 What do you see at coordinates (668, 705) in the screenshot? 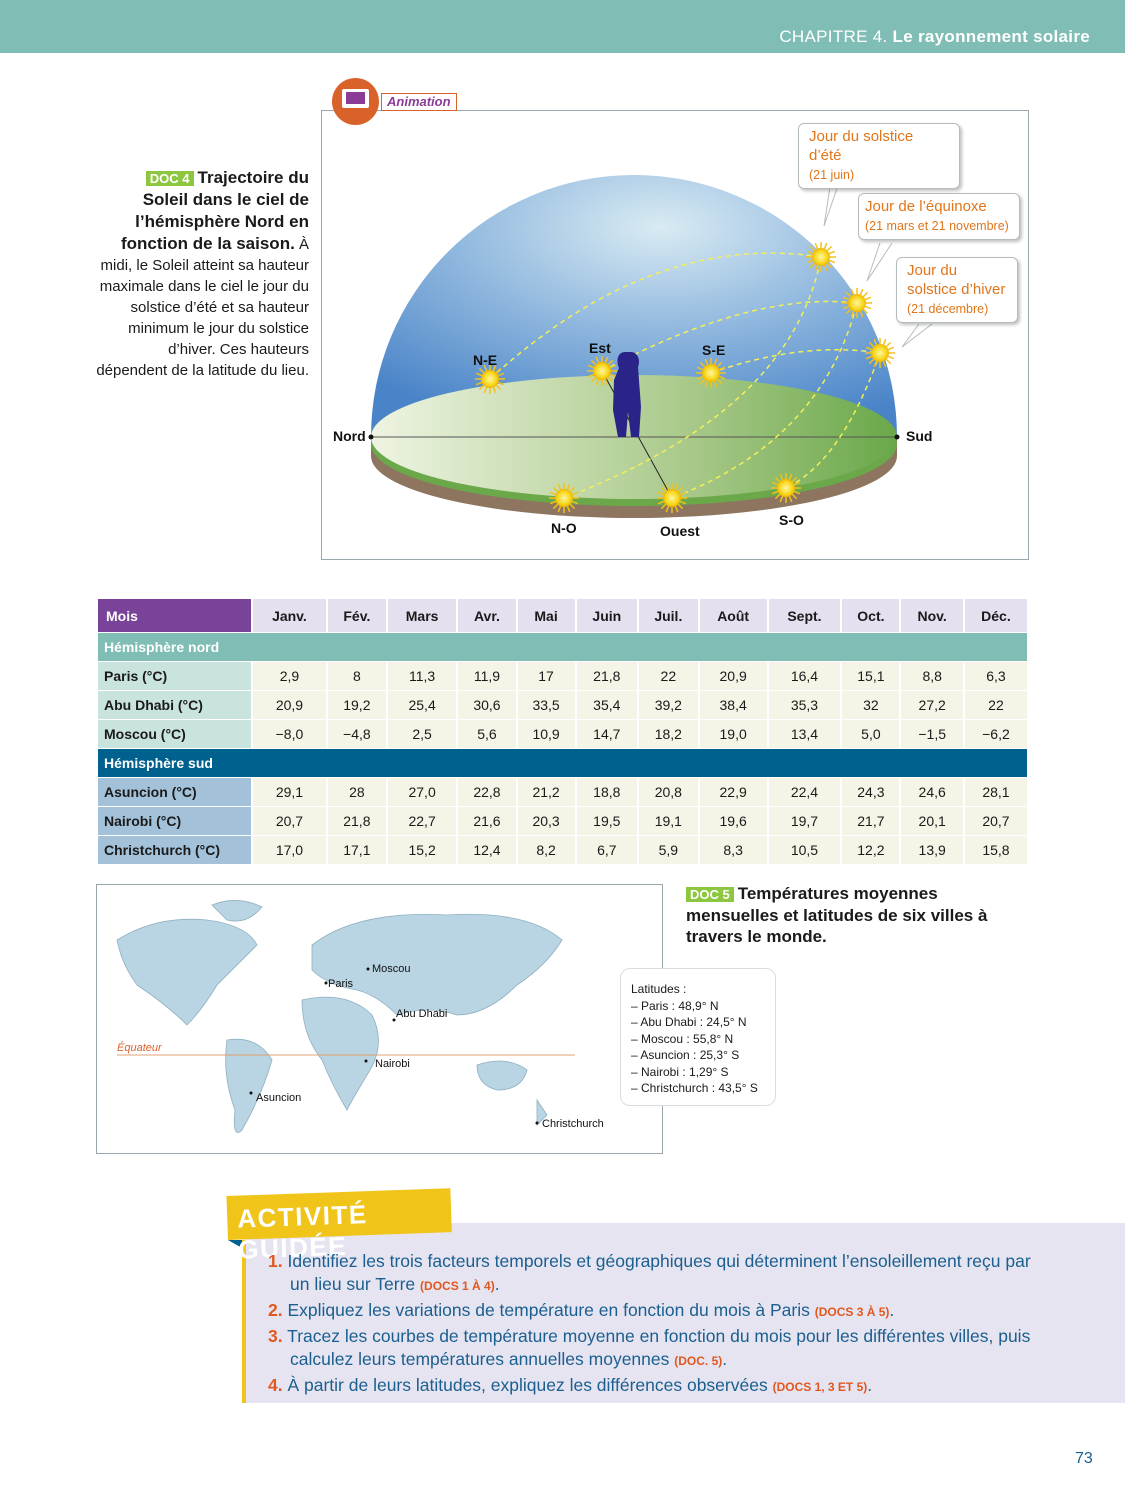
I see `temperature-cell: 39,2` at bounding box center [668, 705].